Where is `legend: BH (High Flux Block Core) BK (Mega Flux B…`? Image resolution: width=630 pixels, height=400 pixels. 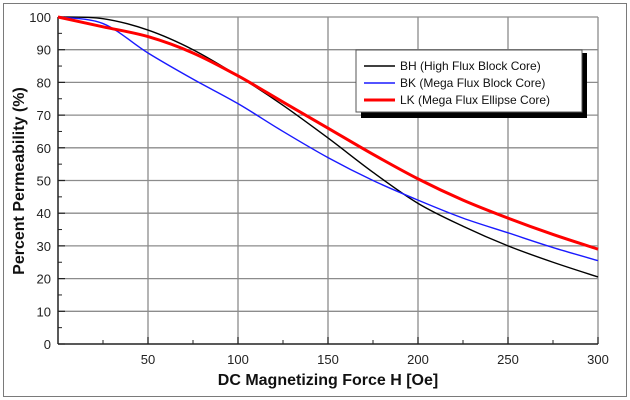
legend: BH (High Flux Block Core) BK (Mega Flux B… is located at coordinates (471, 83).